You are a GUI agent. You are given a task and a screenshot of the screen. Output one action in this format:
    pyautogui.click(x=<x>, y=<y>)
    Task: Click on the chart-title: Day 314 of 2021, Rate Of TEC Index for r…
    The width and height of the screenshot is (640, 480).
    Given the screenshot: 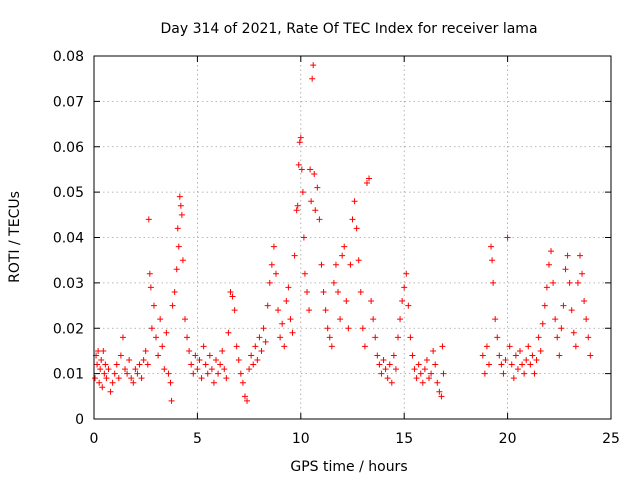 What is the action you would take?
    pyautogui.click(x=348, y=29)
    